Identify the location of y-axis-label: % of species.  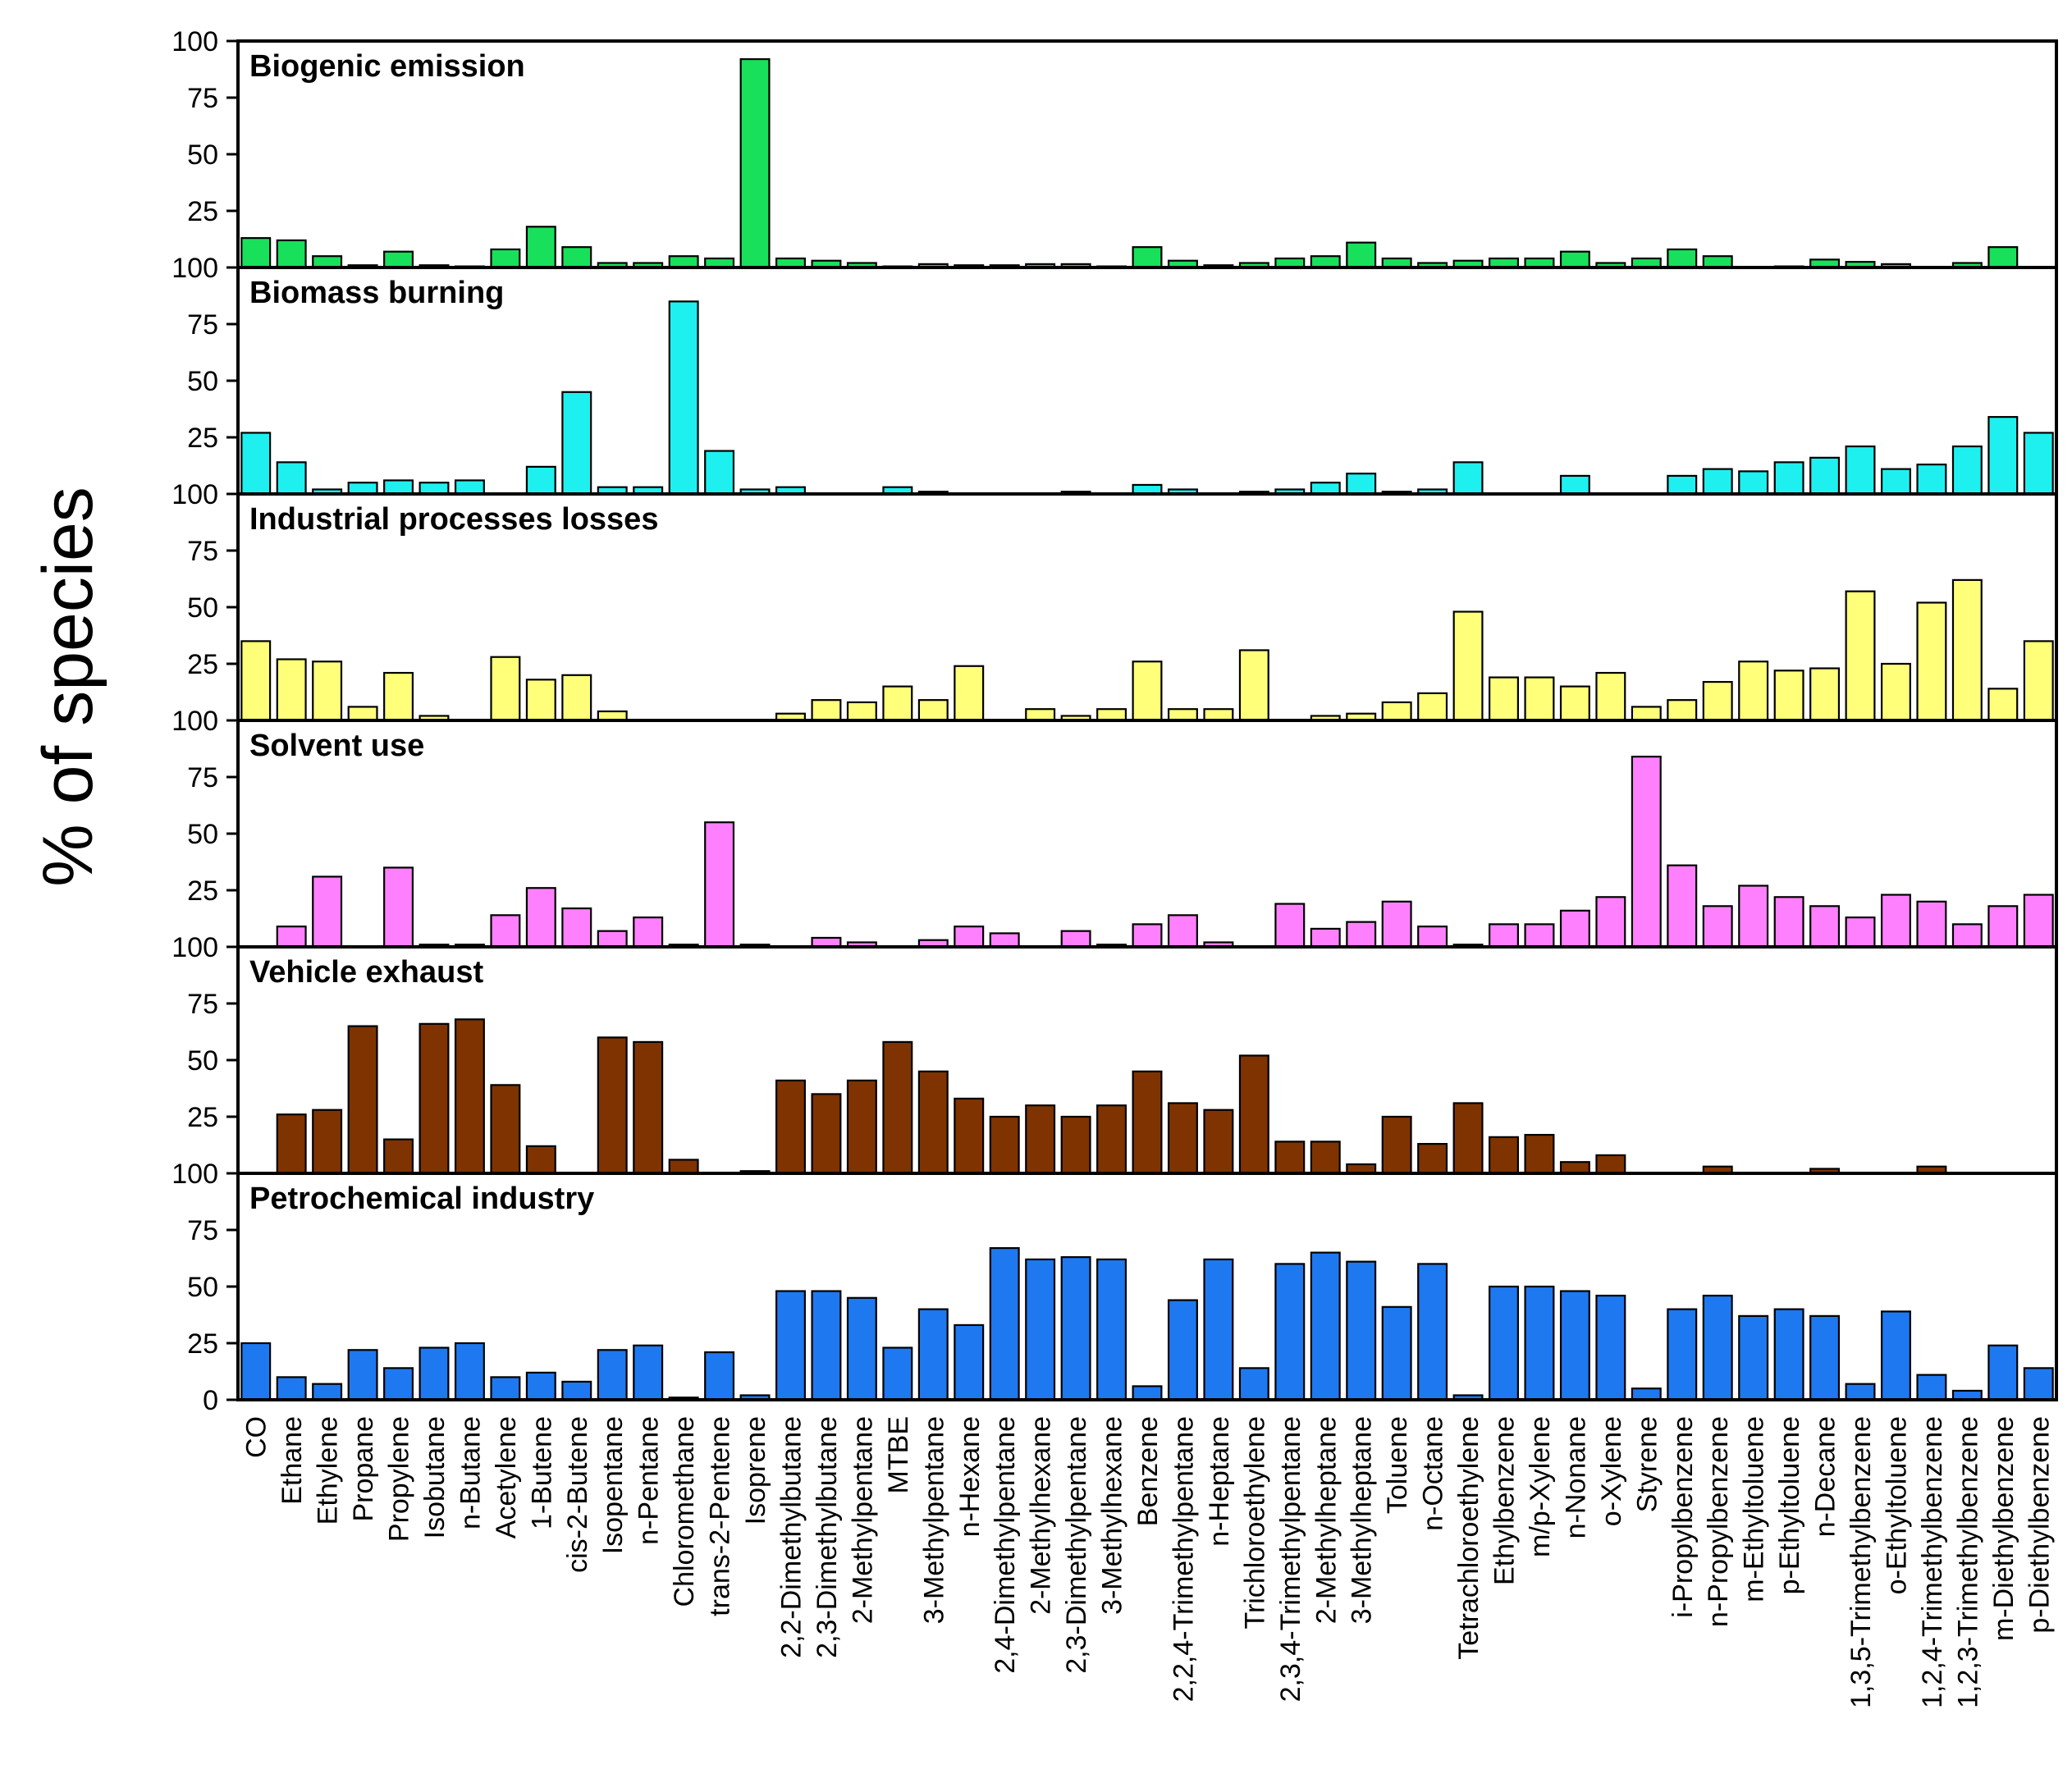
(68, 687).